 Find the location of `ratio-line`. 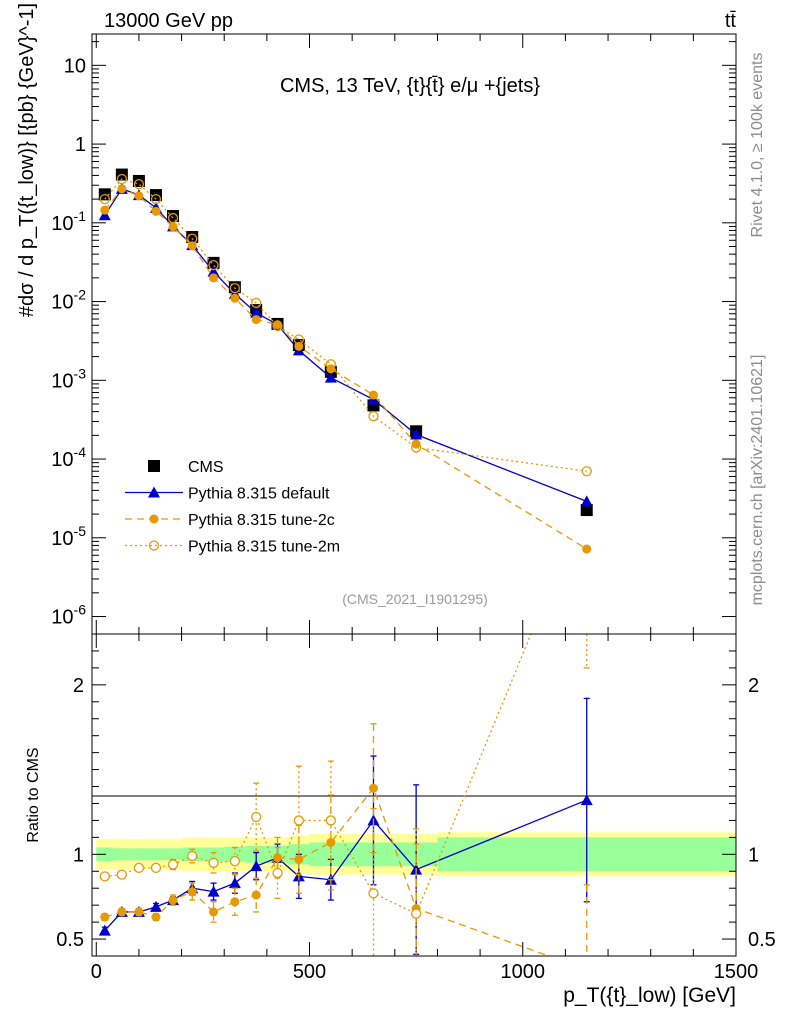

ratio-line is located at coordinates (327, 871).